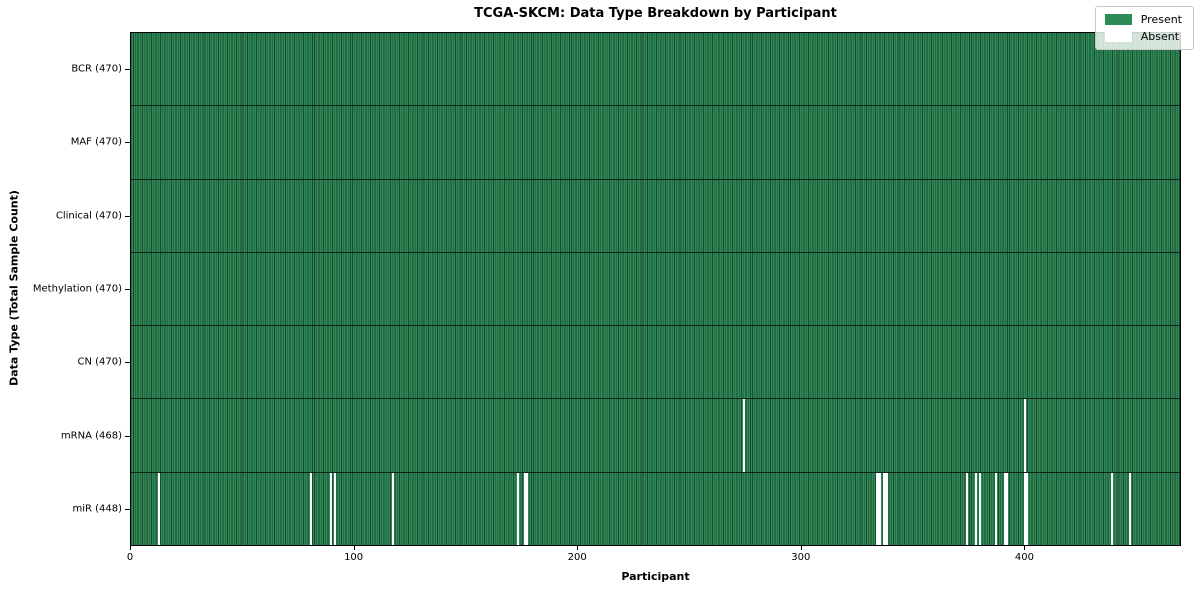 The height and width of the screenshot is (600, 1200). I want to click on legend-item-present: Present, so click(1143, 19).